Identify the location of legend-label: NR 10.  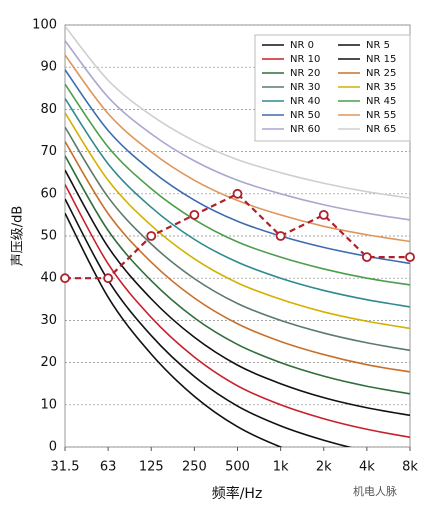
(305, 59).